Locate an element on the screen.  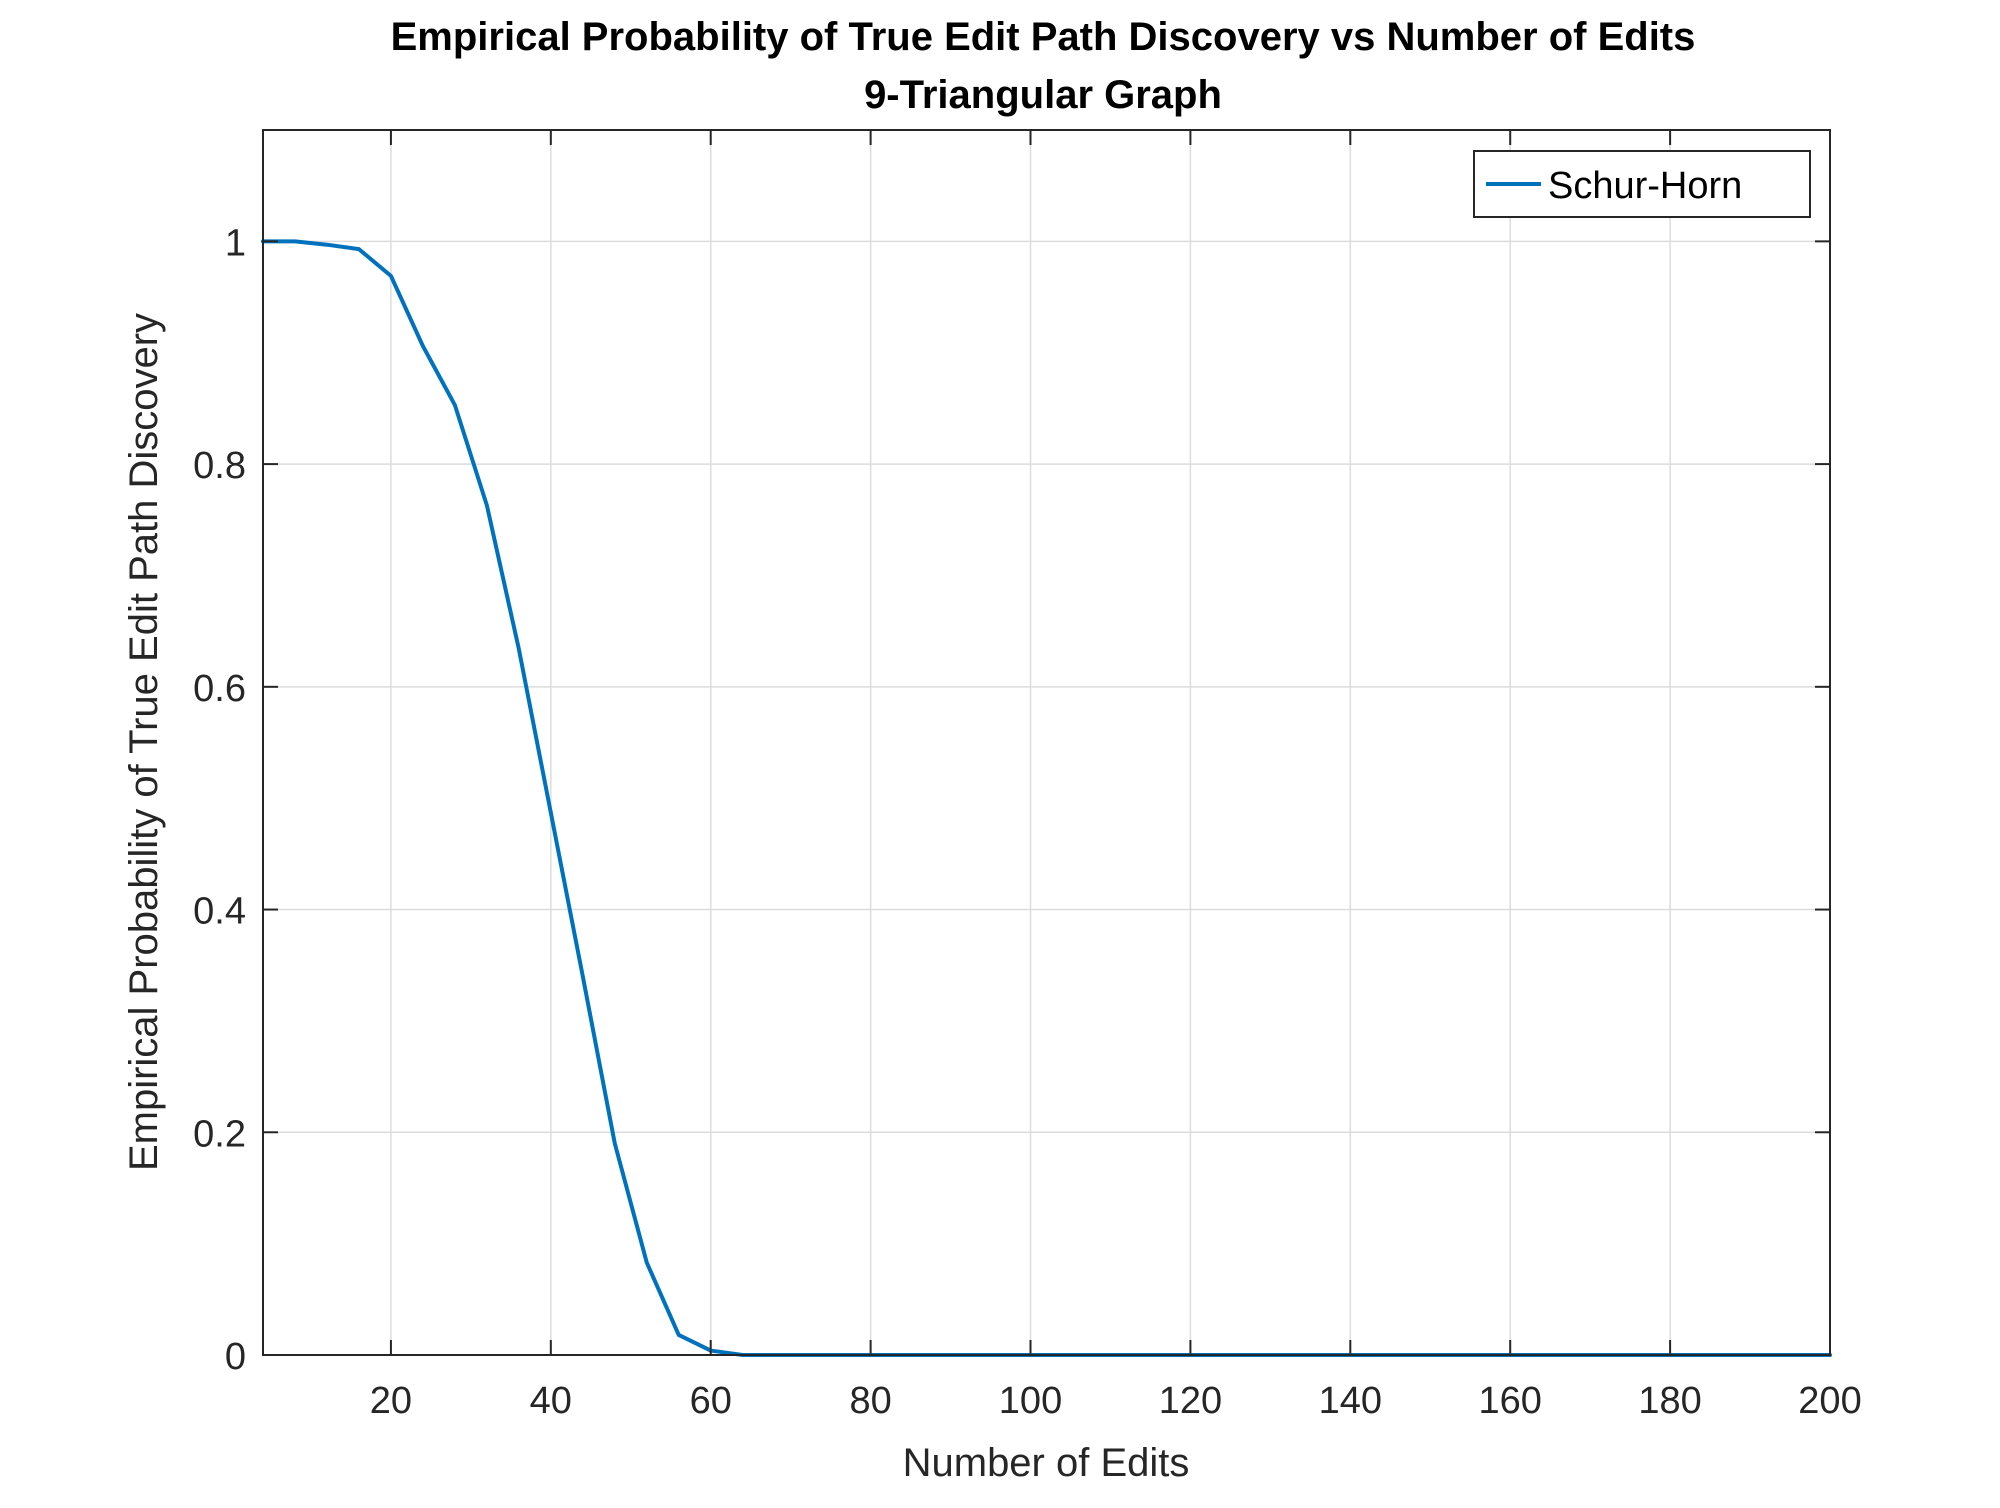
x-tick-label: 60 is located at coordinates (711, 1401).